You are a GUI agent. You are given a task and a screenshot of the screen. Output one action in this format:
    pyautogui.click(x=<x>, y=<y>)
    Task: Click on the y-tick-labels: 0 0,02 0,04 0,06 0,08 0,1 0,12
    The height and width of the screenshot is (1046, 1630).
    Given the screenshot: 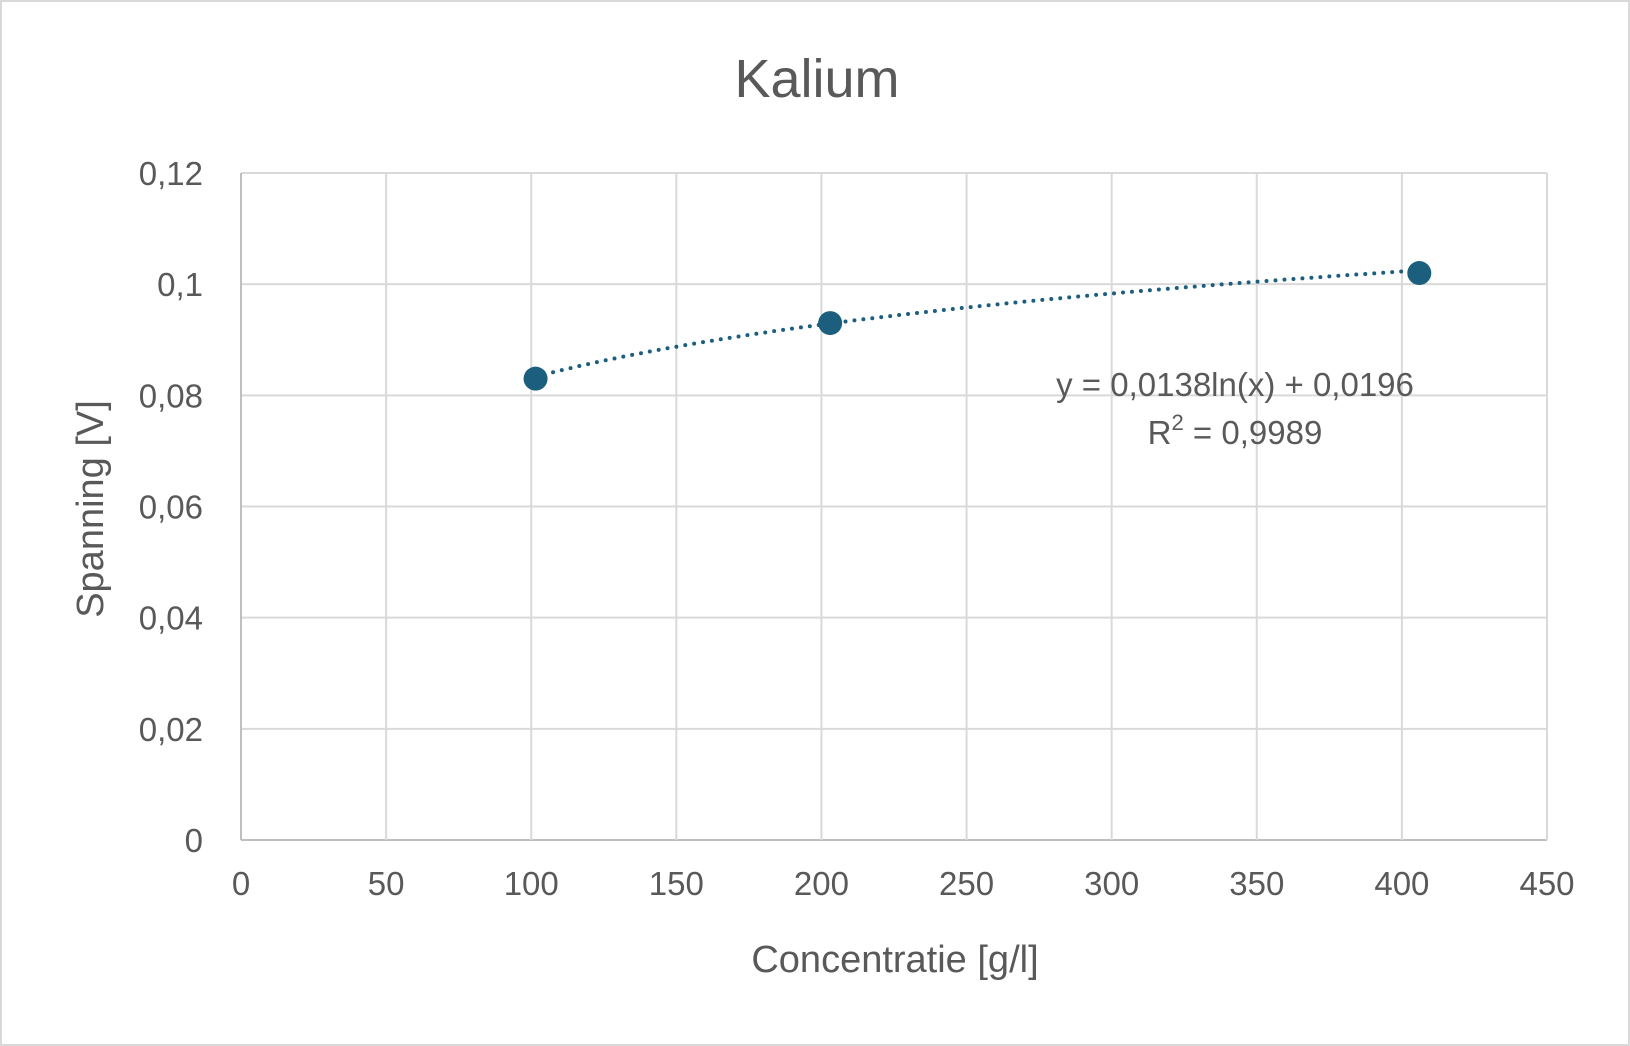 What is the action you would take?
    pyautogui.click(x=171, y=507)
    